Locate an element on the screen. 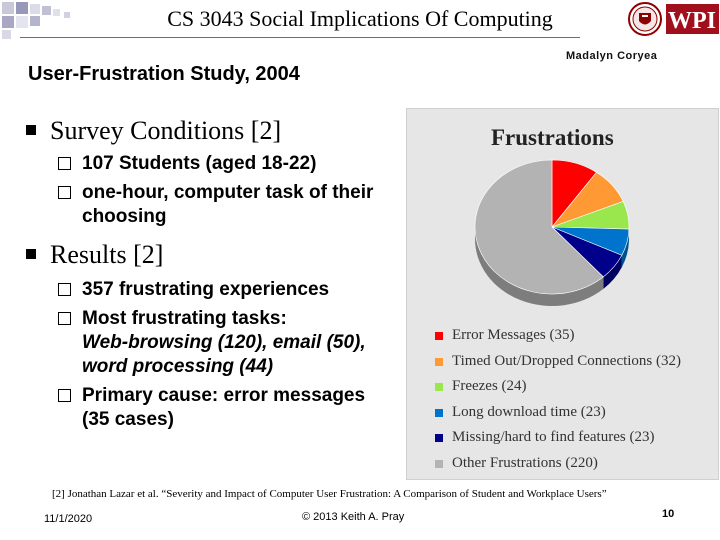  list-item-text: Most frustrating tasks: is located at coordinates (184, 318).